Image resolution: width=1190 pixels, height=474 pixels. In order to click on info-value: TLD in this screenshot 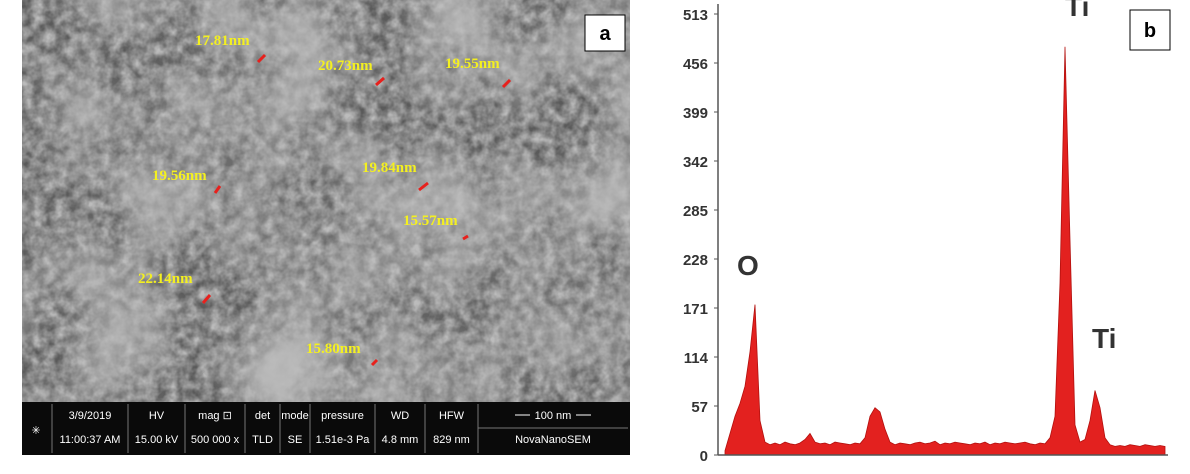, I will do `click(262, 440)`.